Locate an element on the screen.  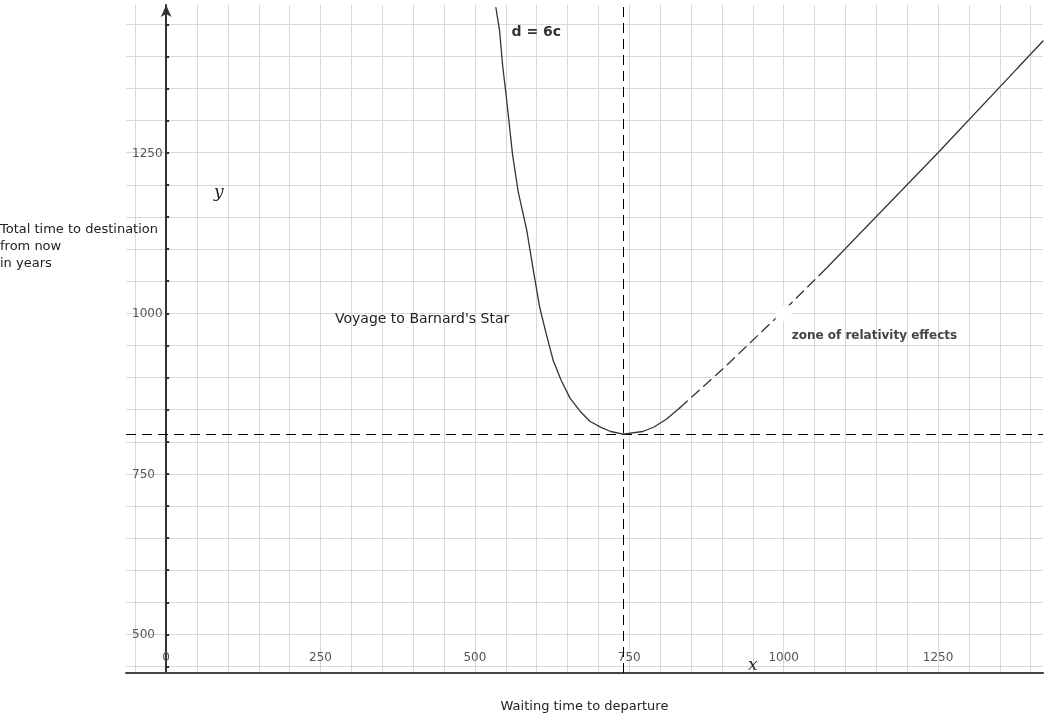
y-tick-label: 1000 is located at coordinates (147, 313).